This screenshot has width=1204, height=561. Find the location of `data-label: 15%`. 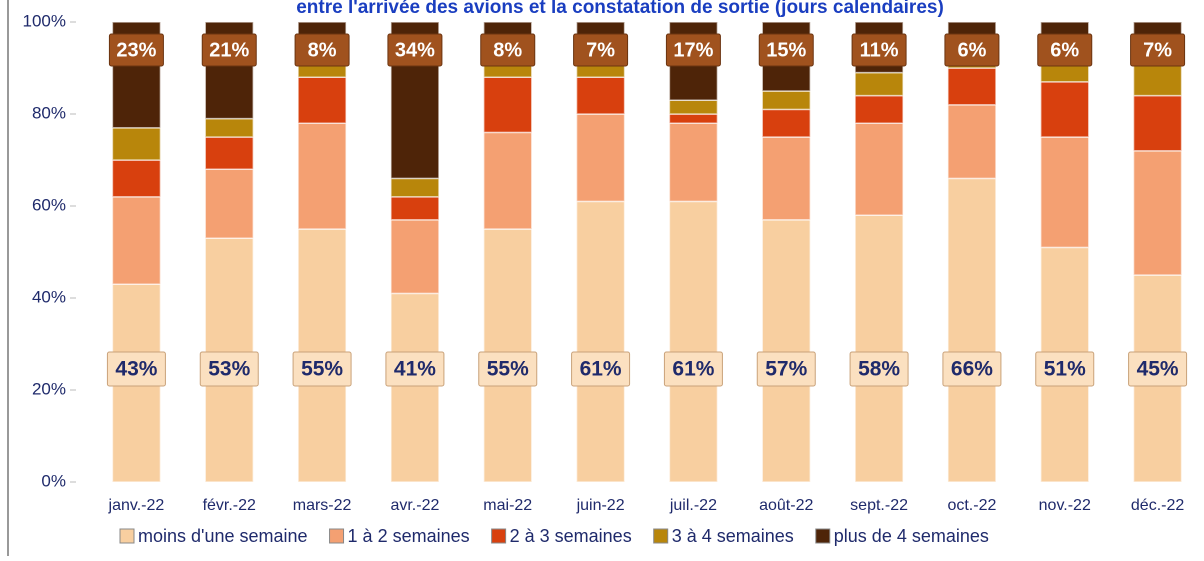

data-label: 15% is located at coordinates (786, 50).